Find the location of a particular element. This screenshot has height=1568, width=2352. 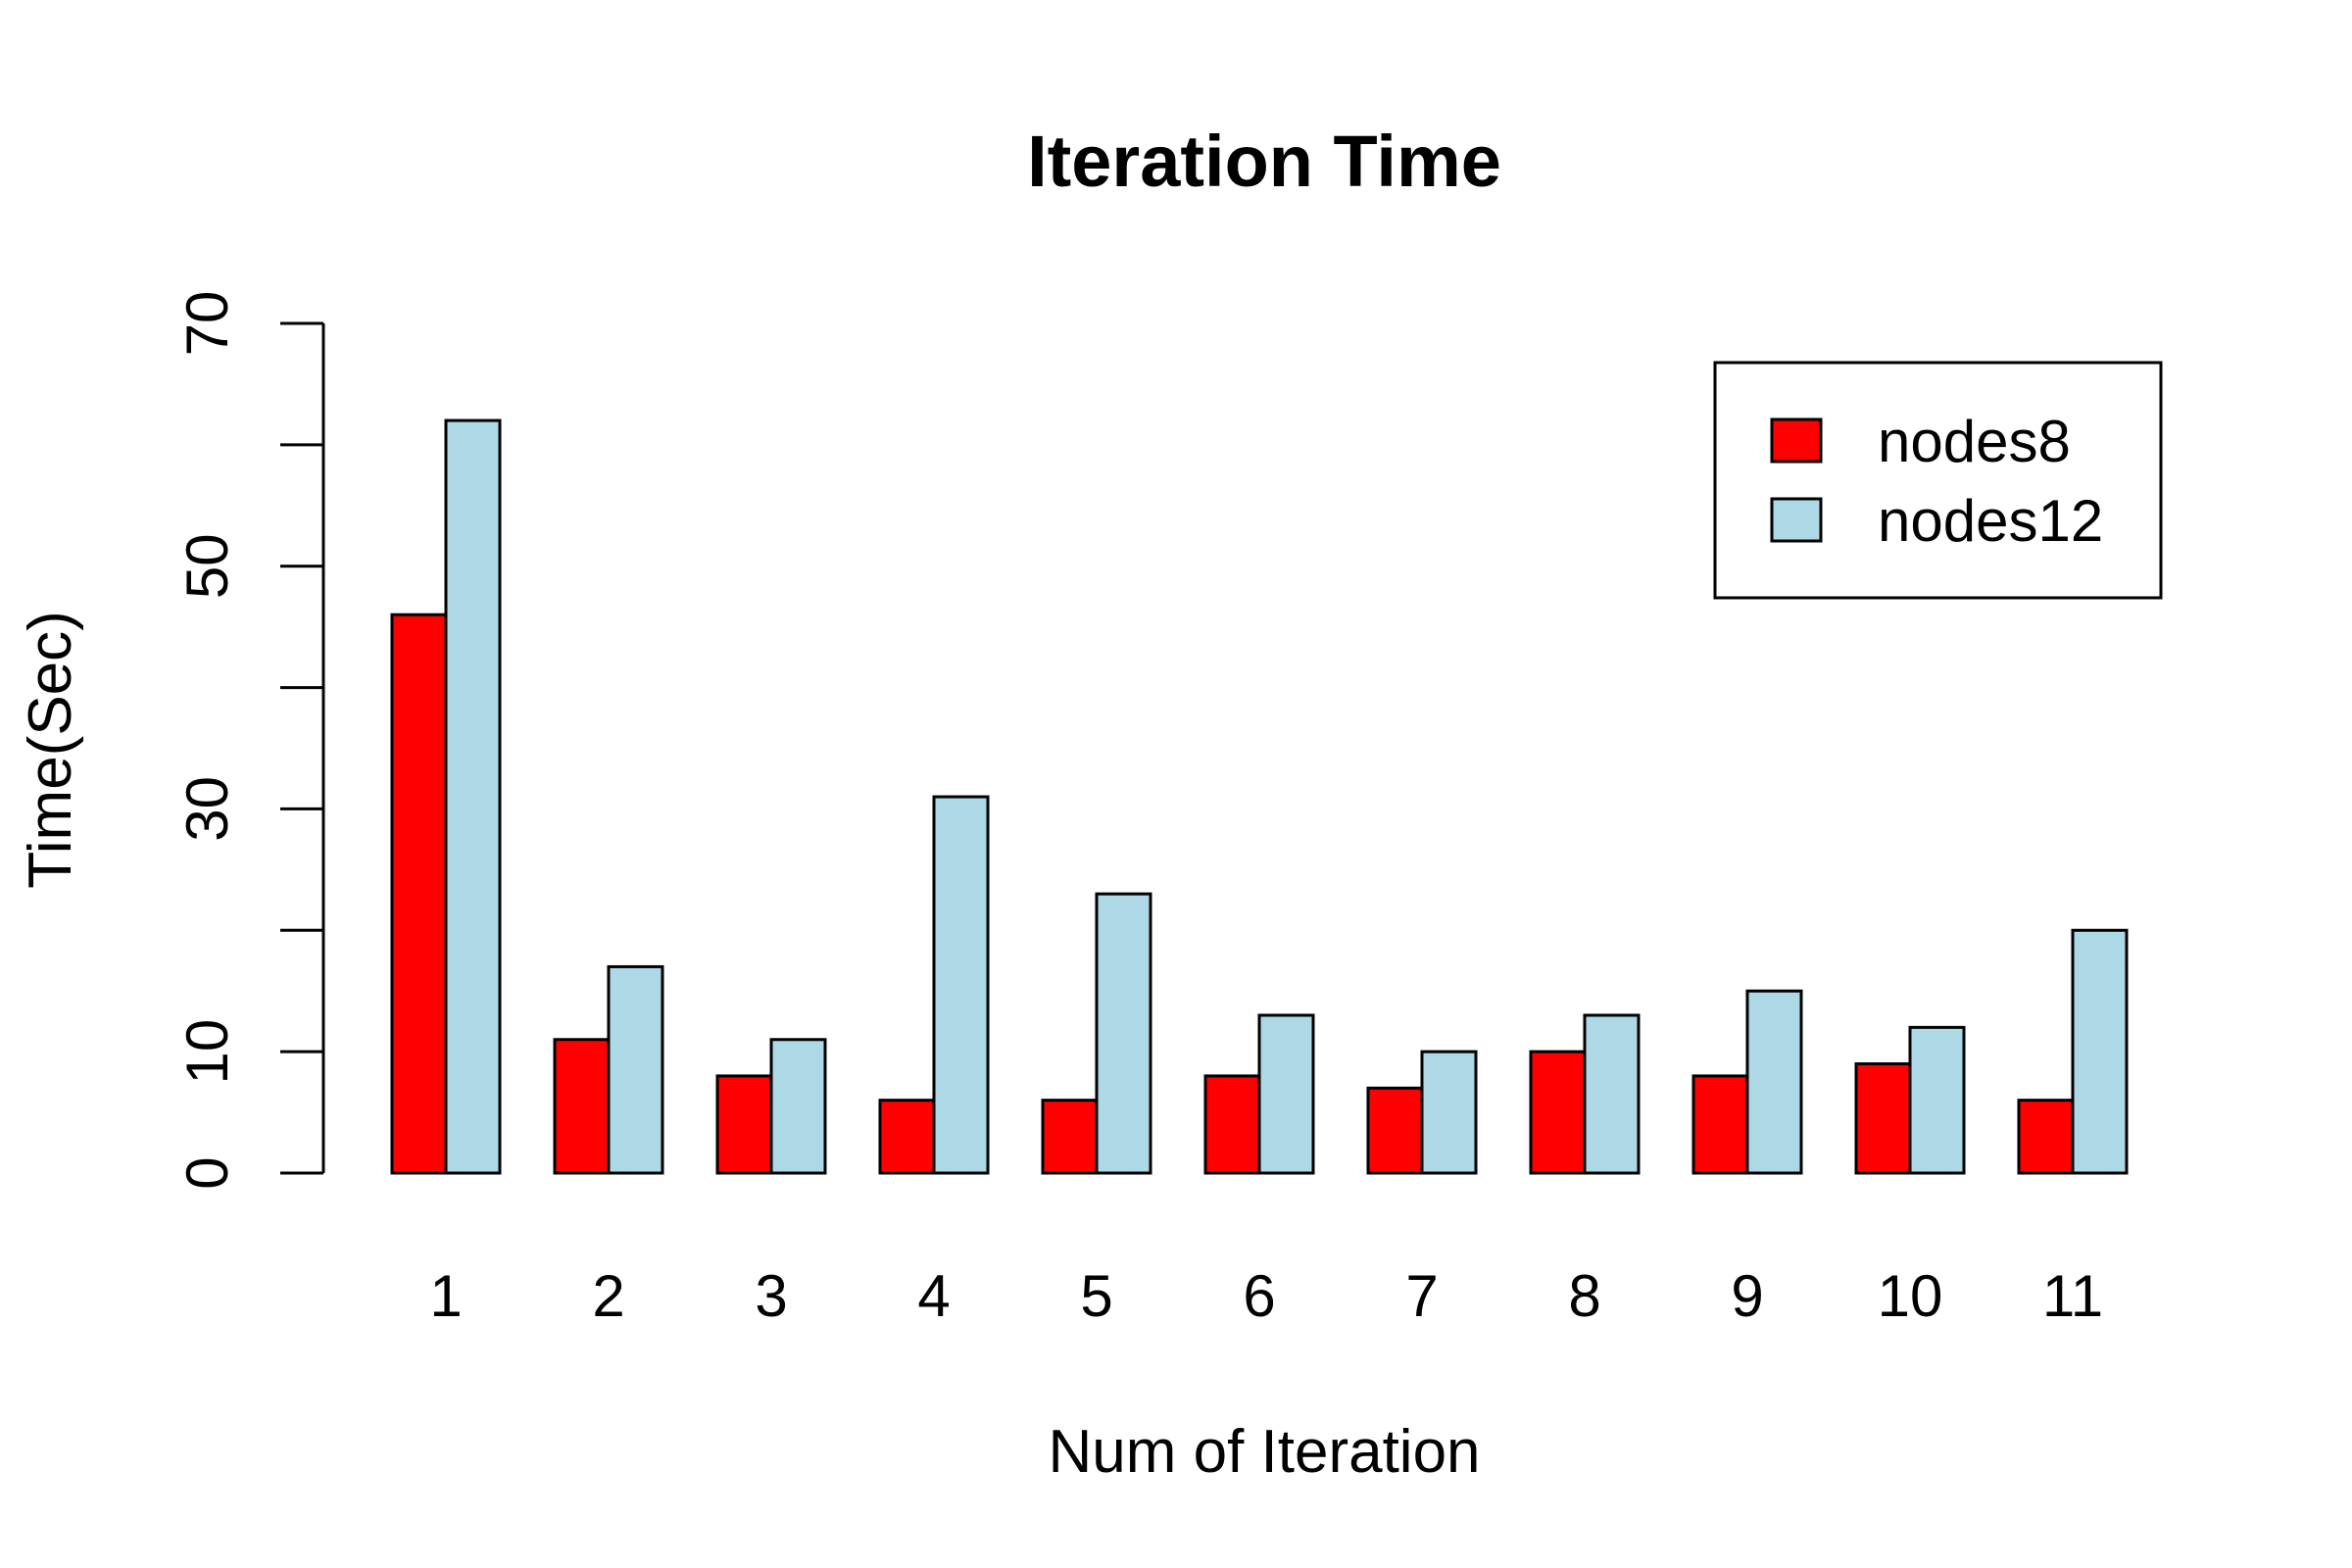

chart-title: Iteration Time is located at coordinates (1264, 161).